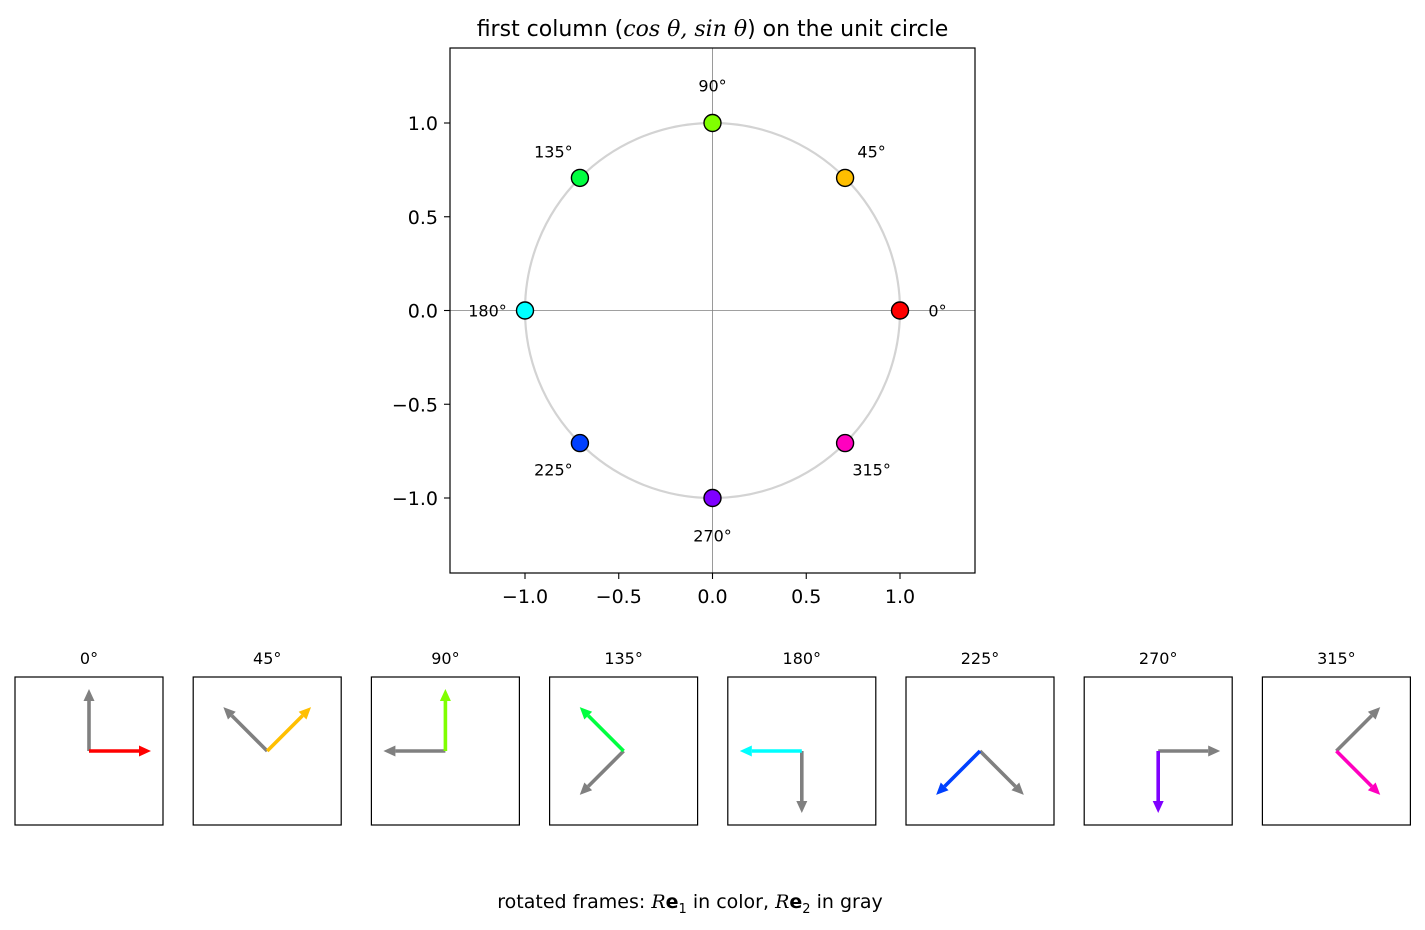 This screenshot has height=930, width=1425. Describe the element at coordinates (487, 311) in the screenshot. I see `angle-point-label: 180°` at that location.